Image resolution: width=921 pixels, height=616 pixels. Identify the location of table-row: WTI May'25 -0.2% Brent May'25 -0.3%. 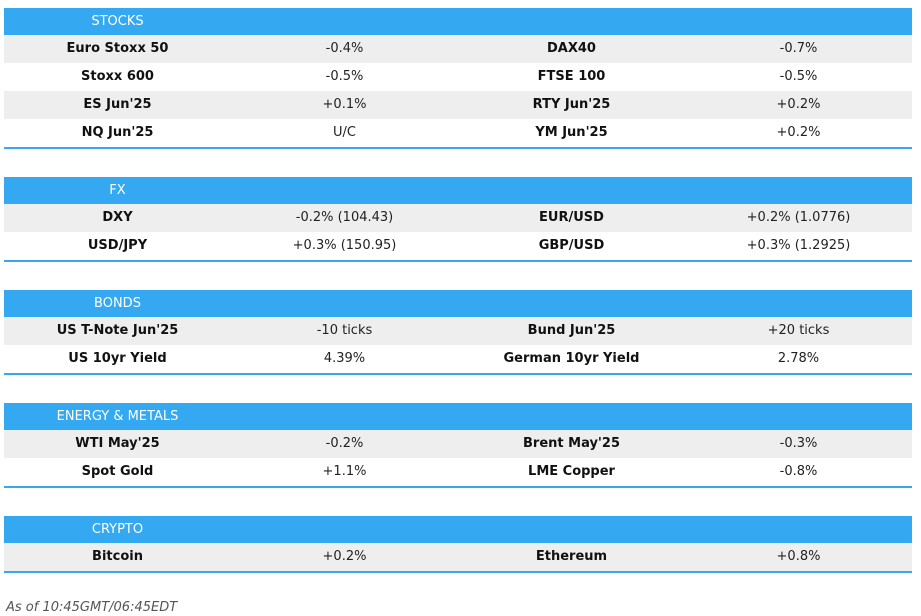
(458, 444).